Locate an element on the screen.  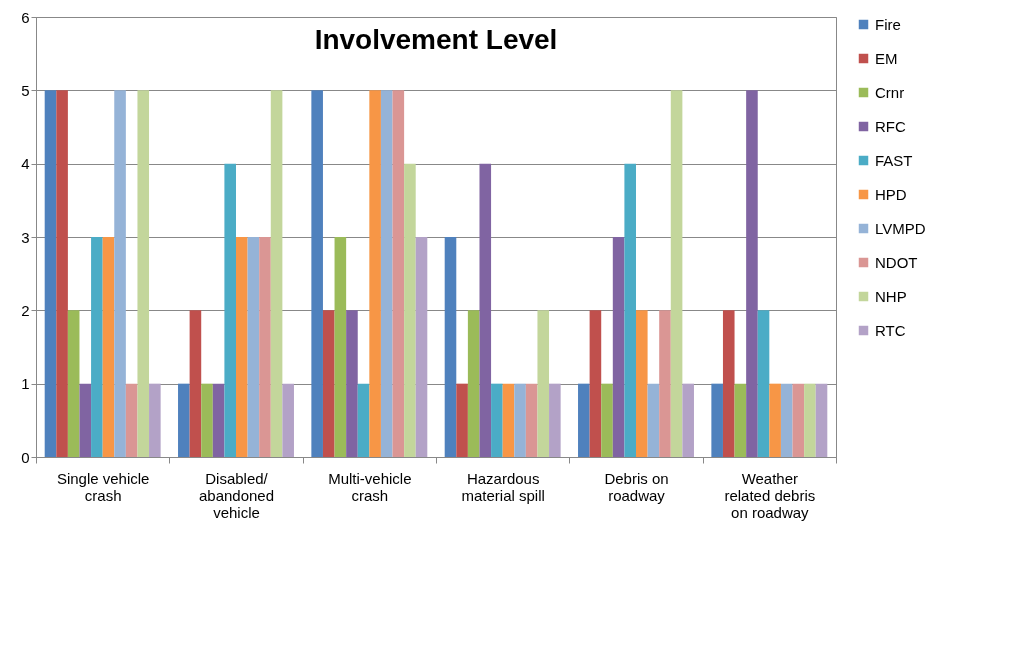
y-tick-label: 3 is located at coordinates (25, 237).